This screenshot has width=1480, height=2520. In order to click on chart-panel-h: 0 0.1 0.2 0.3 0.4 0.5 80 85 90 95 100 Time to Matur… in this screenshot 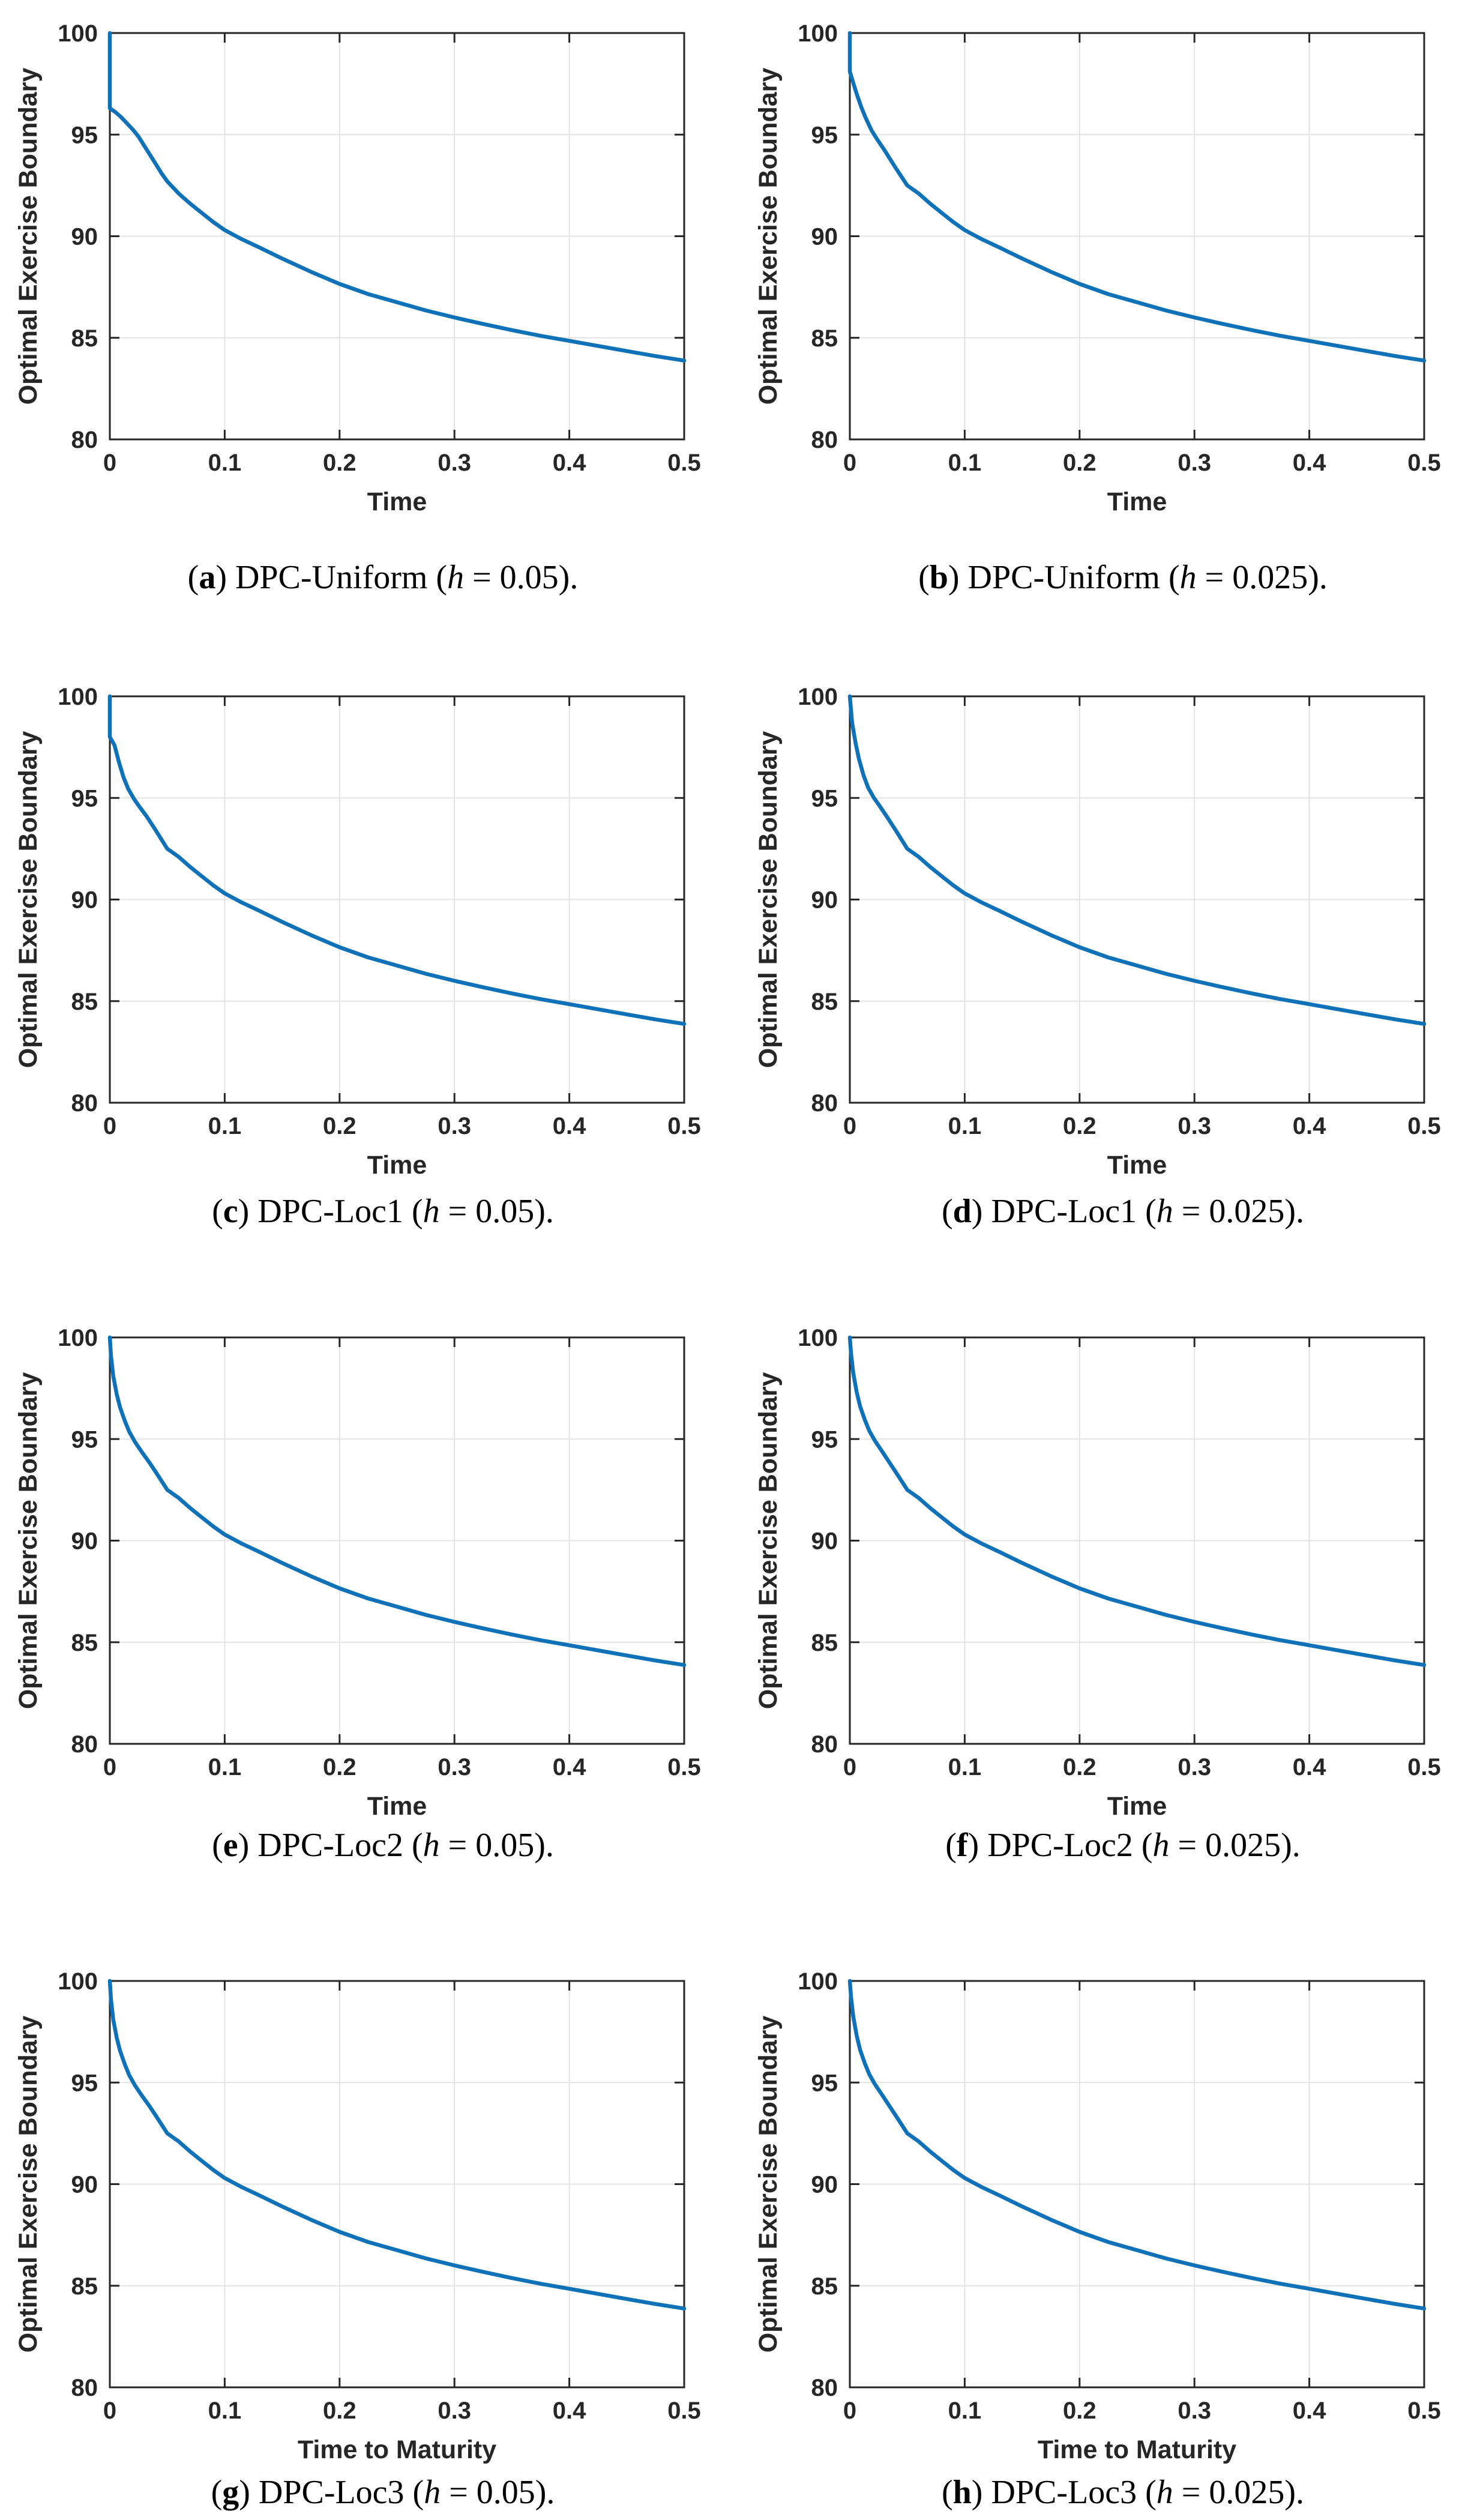, I will do `click(1110, 2202)`.